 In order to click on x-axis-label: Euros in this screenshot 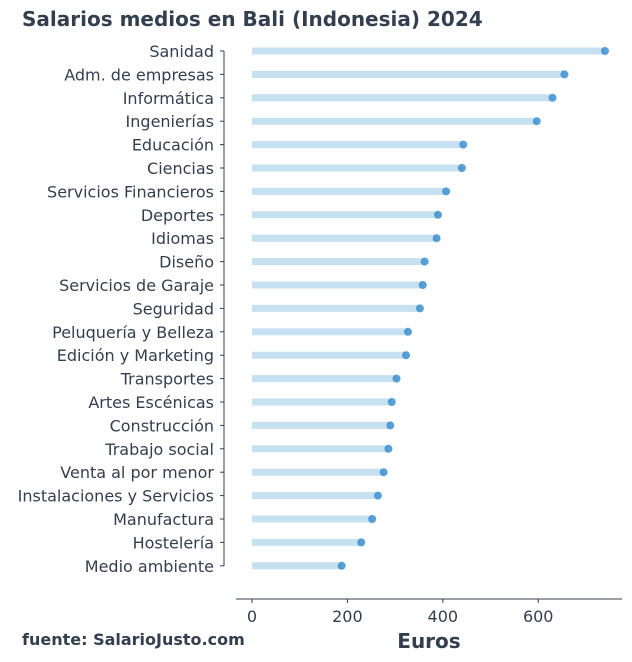, I will do `click(428, 641)`.